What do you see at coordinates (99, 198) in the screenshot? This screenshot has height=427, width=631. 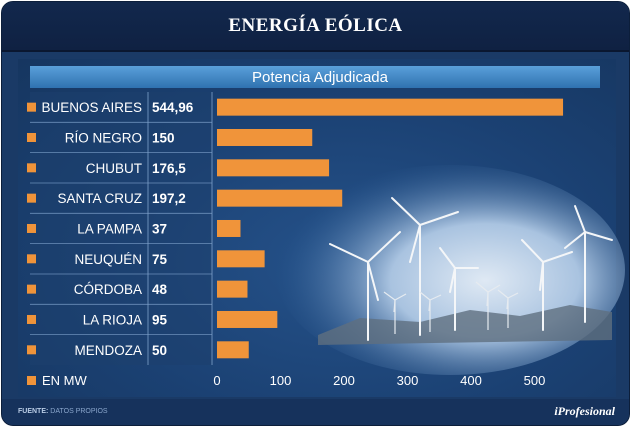 I see `category-label: SANTA CRUZ` at bounding box center [99, 198].